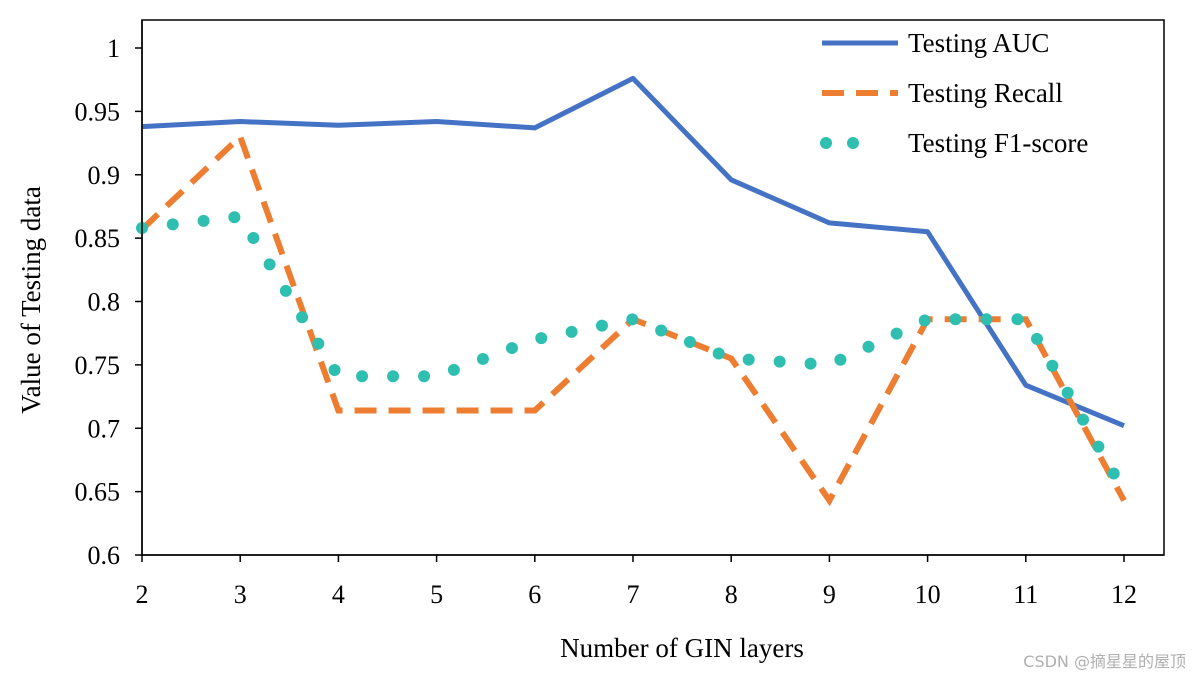 This screenshot has height=680, width=1196. Describe the element at coordinates (978, 43) in the screenshot. I see `legend-label-testing-auc: Testing AUC` at that location.